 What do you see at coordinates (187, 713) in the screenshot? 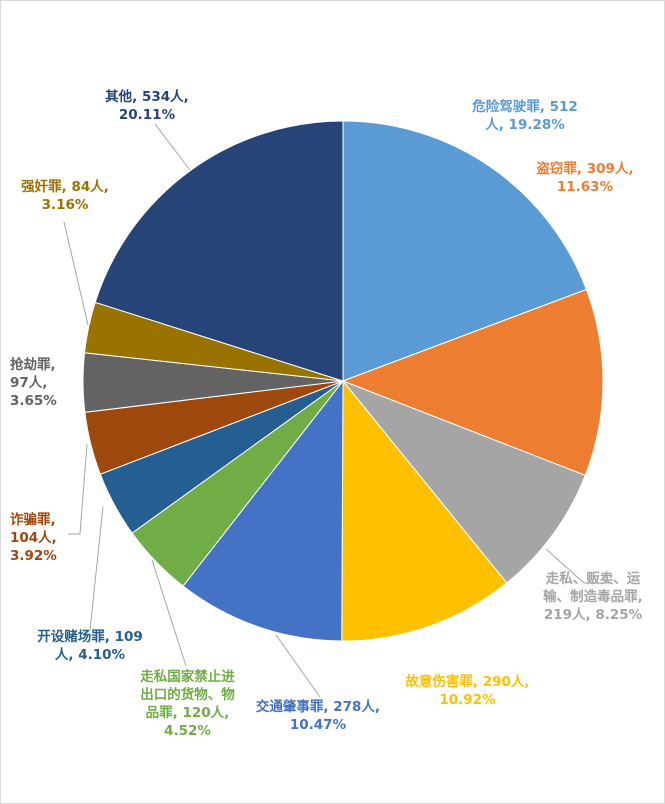
I see `data-label-line: 品罪, 120人,` at bounding box center [187, 713].